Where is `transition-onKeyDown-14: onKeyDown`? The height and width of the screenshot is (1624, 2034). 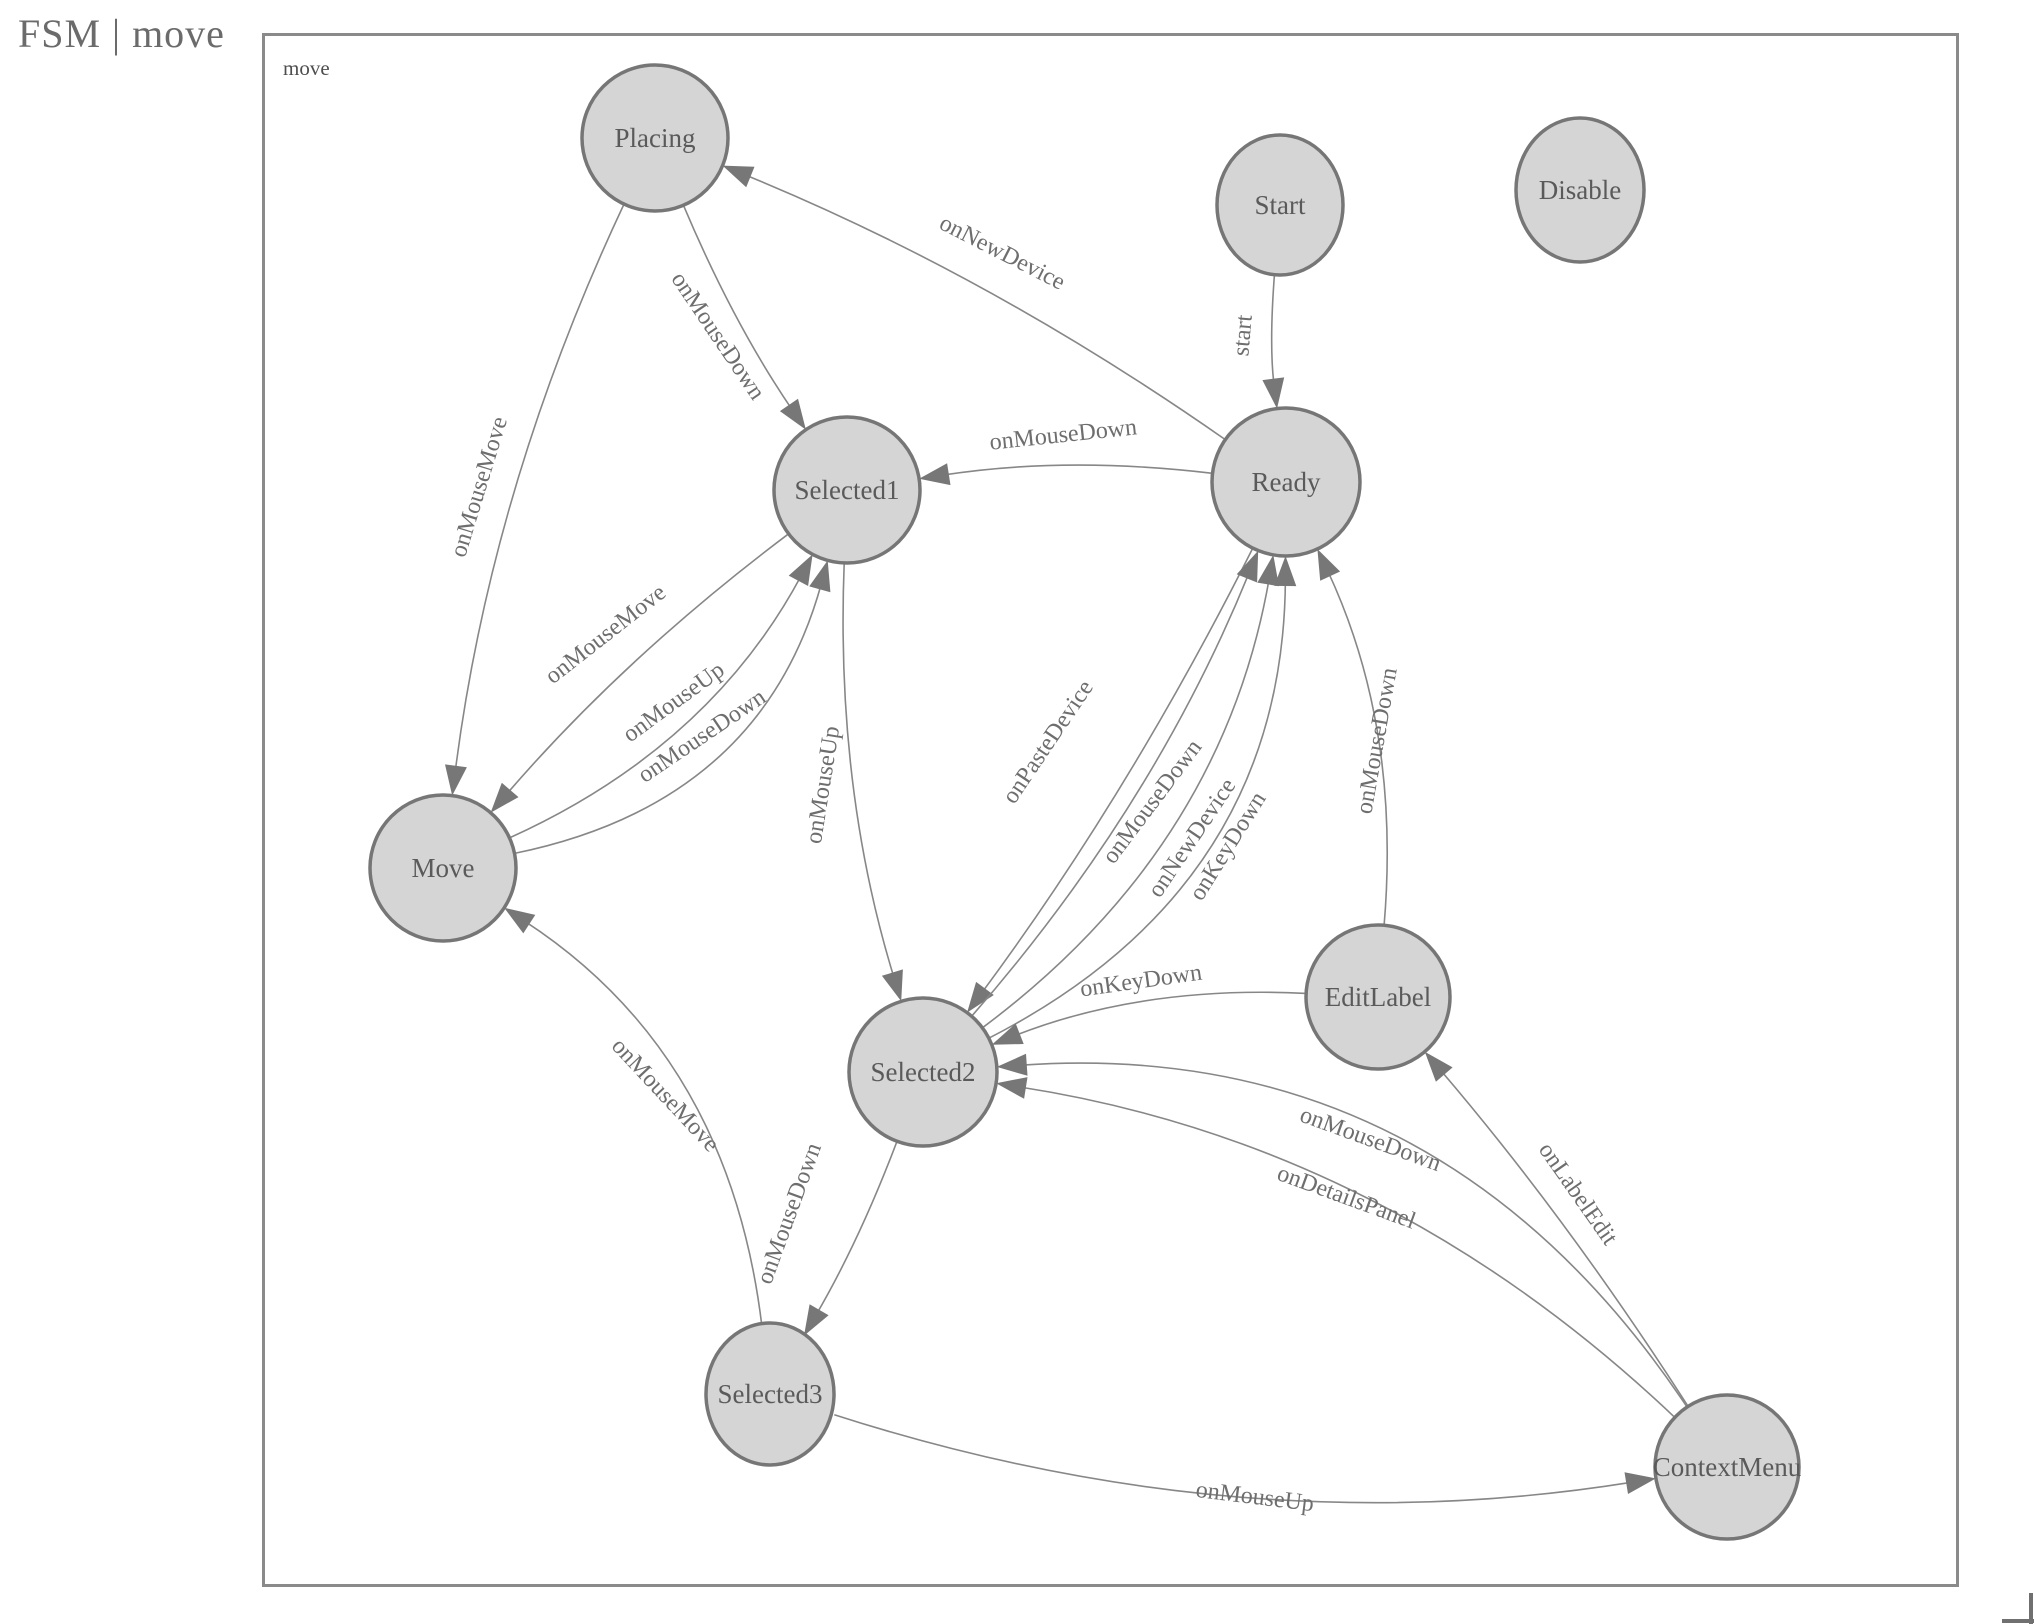 transition-onKeyDown-14: onKeyDown is located at coordinates (1149, 1002).